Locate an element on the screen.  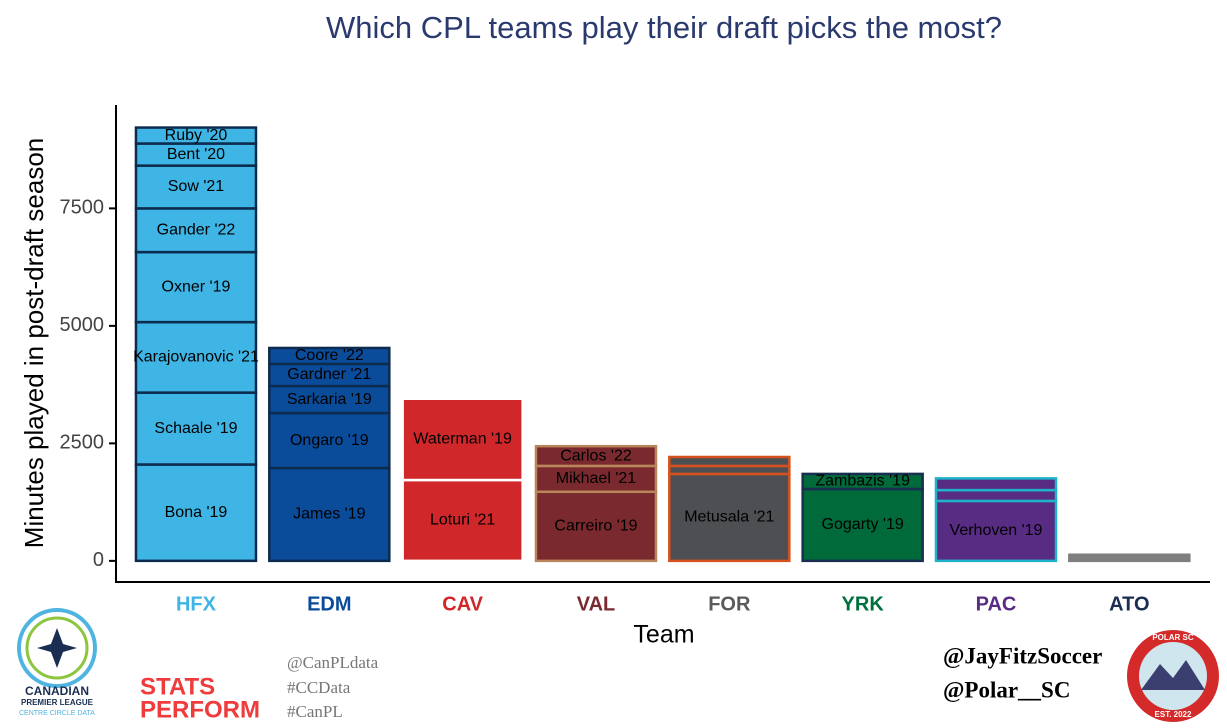
segment-label: Loturi '21 is located at coordinates (462, 520).